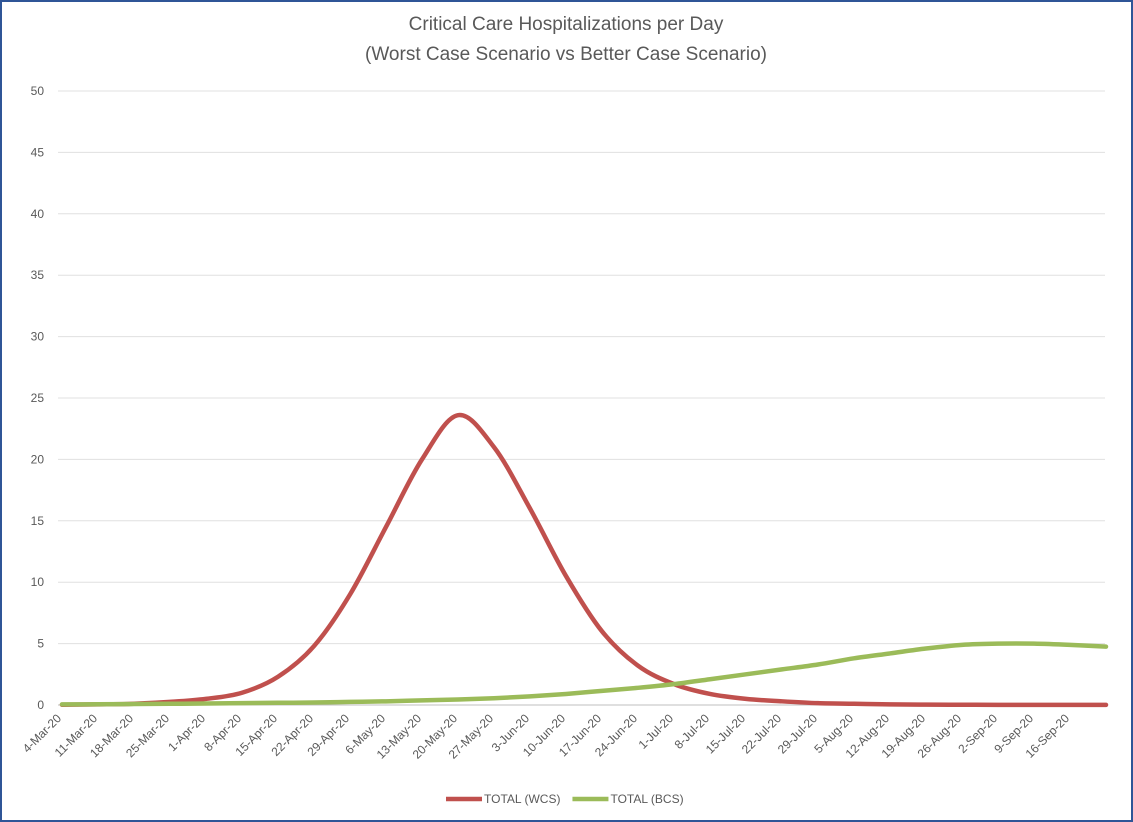  Describe the element at coordinates (38, 459) in the screenshot. I see `y-tick-label: 20` at that location.